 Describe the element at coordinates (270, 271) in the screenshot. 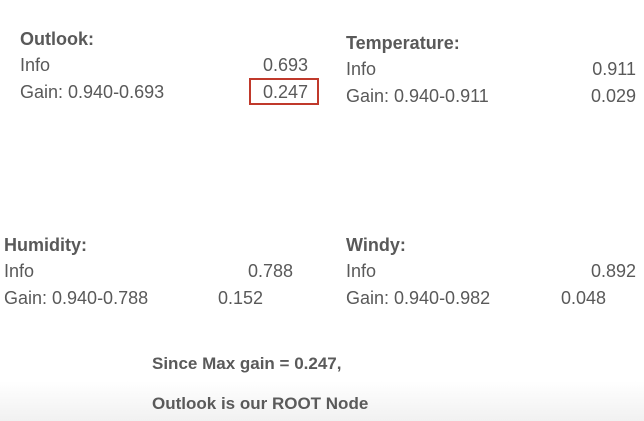

I see `humidity-info-value: 0.788` at that location.